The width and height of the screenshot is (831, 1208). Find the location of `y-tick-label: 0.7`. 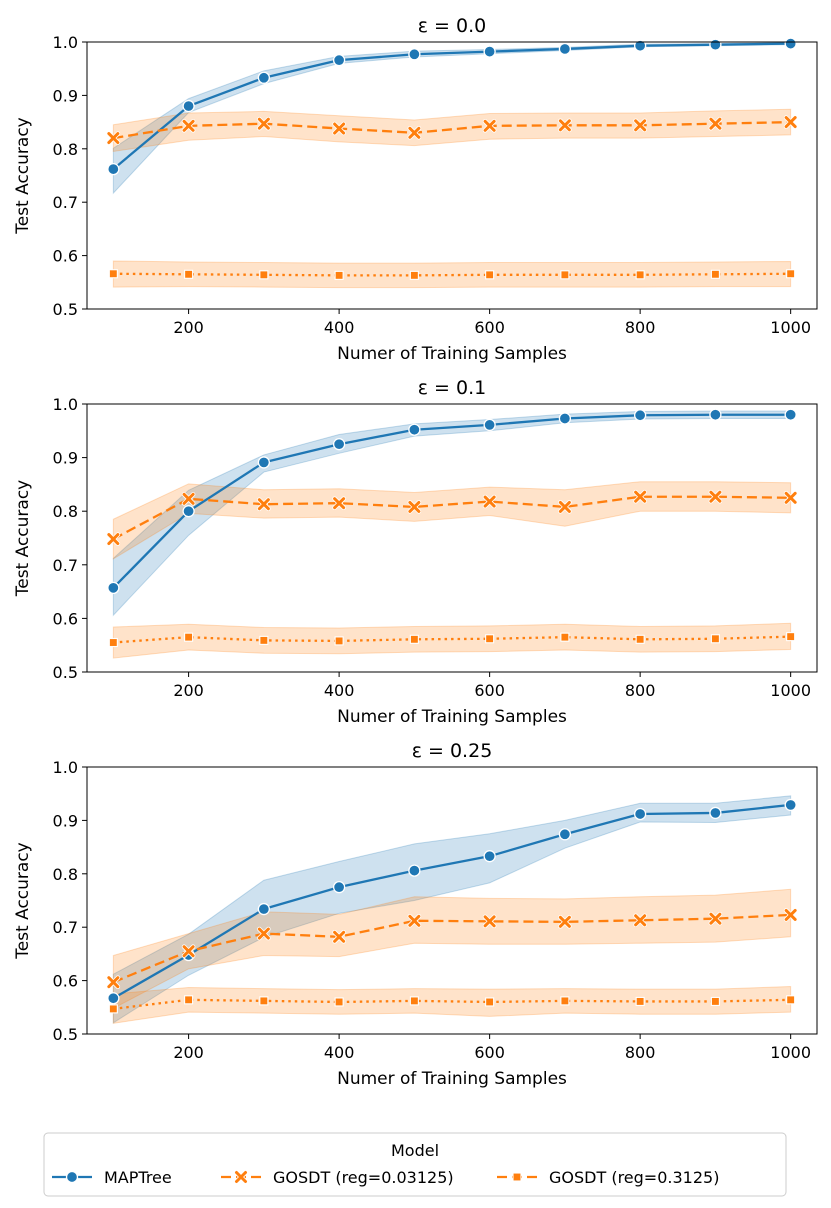

y-tick-label: 0.7 is located at coordinates (65, 927).